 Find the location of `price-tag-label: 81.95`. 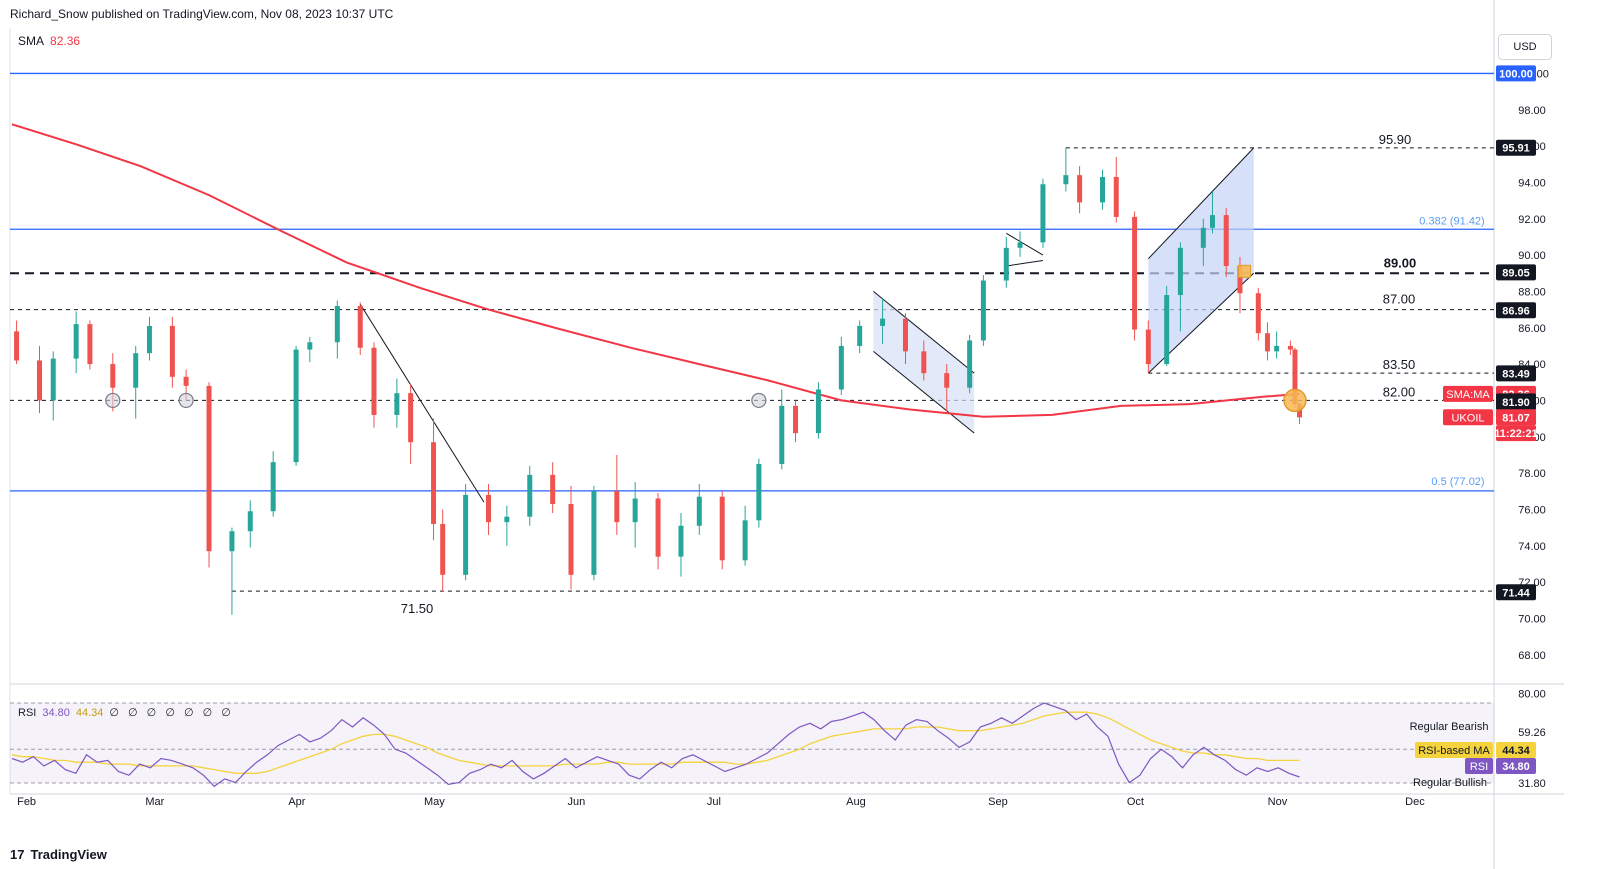

price-tag-label: 81.95 is located at coordinates (1516, 402).